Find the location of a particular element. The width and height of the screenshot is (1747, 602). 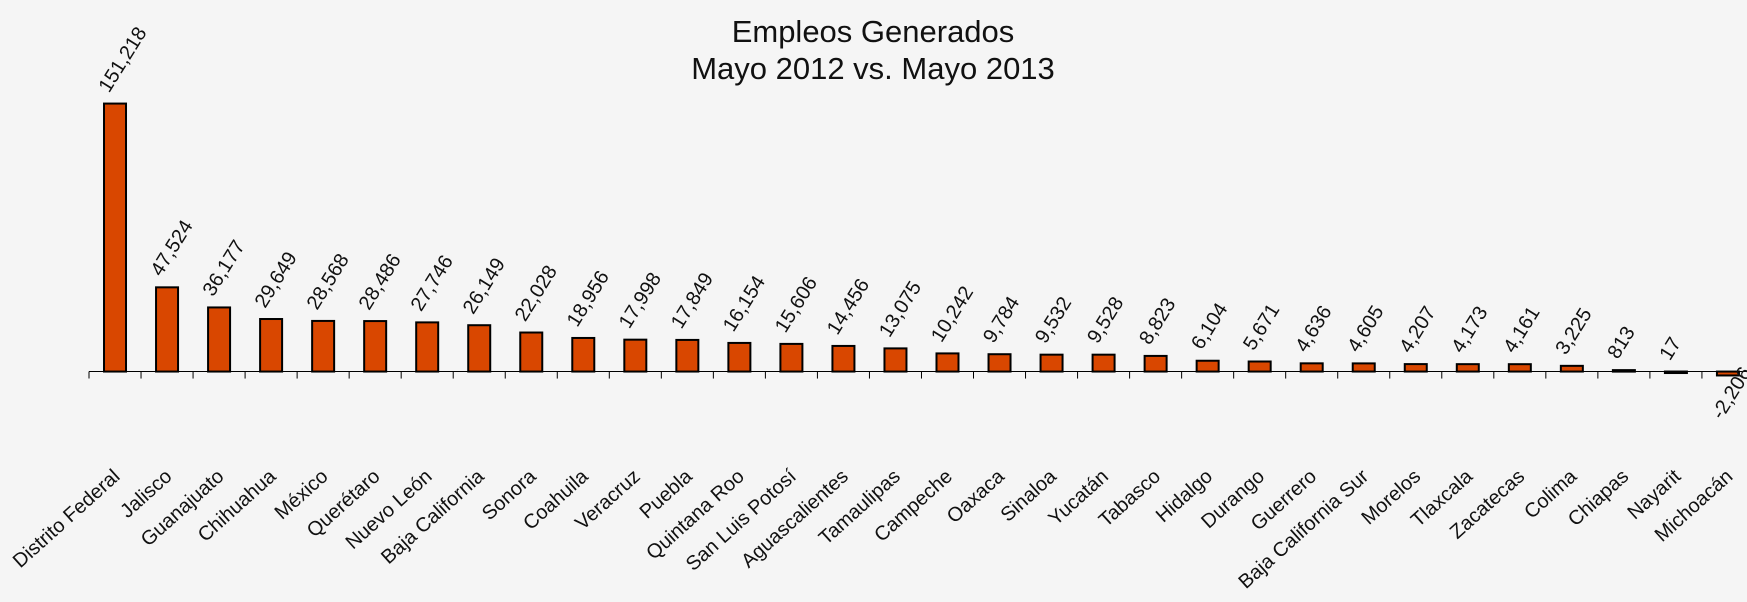

x-tick-label: Distrito Federal is located at coordinates (66, 518).